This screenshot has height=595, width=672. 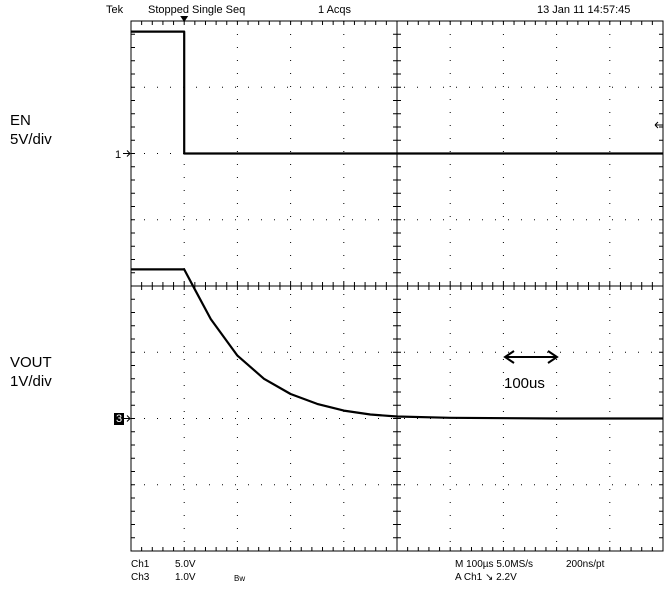 I want to click on footer-ch1: Ch1, so click(x=140, y=564).